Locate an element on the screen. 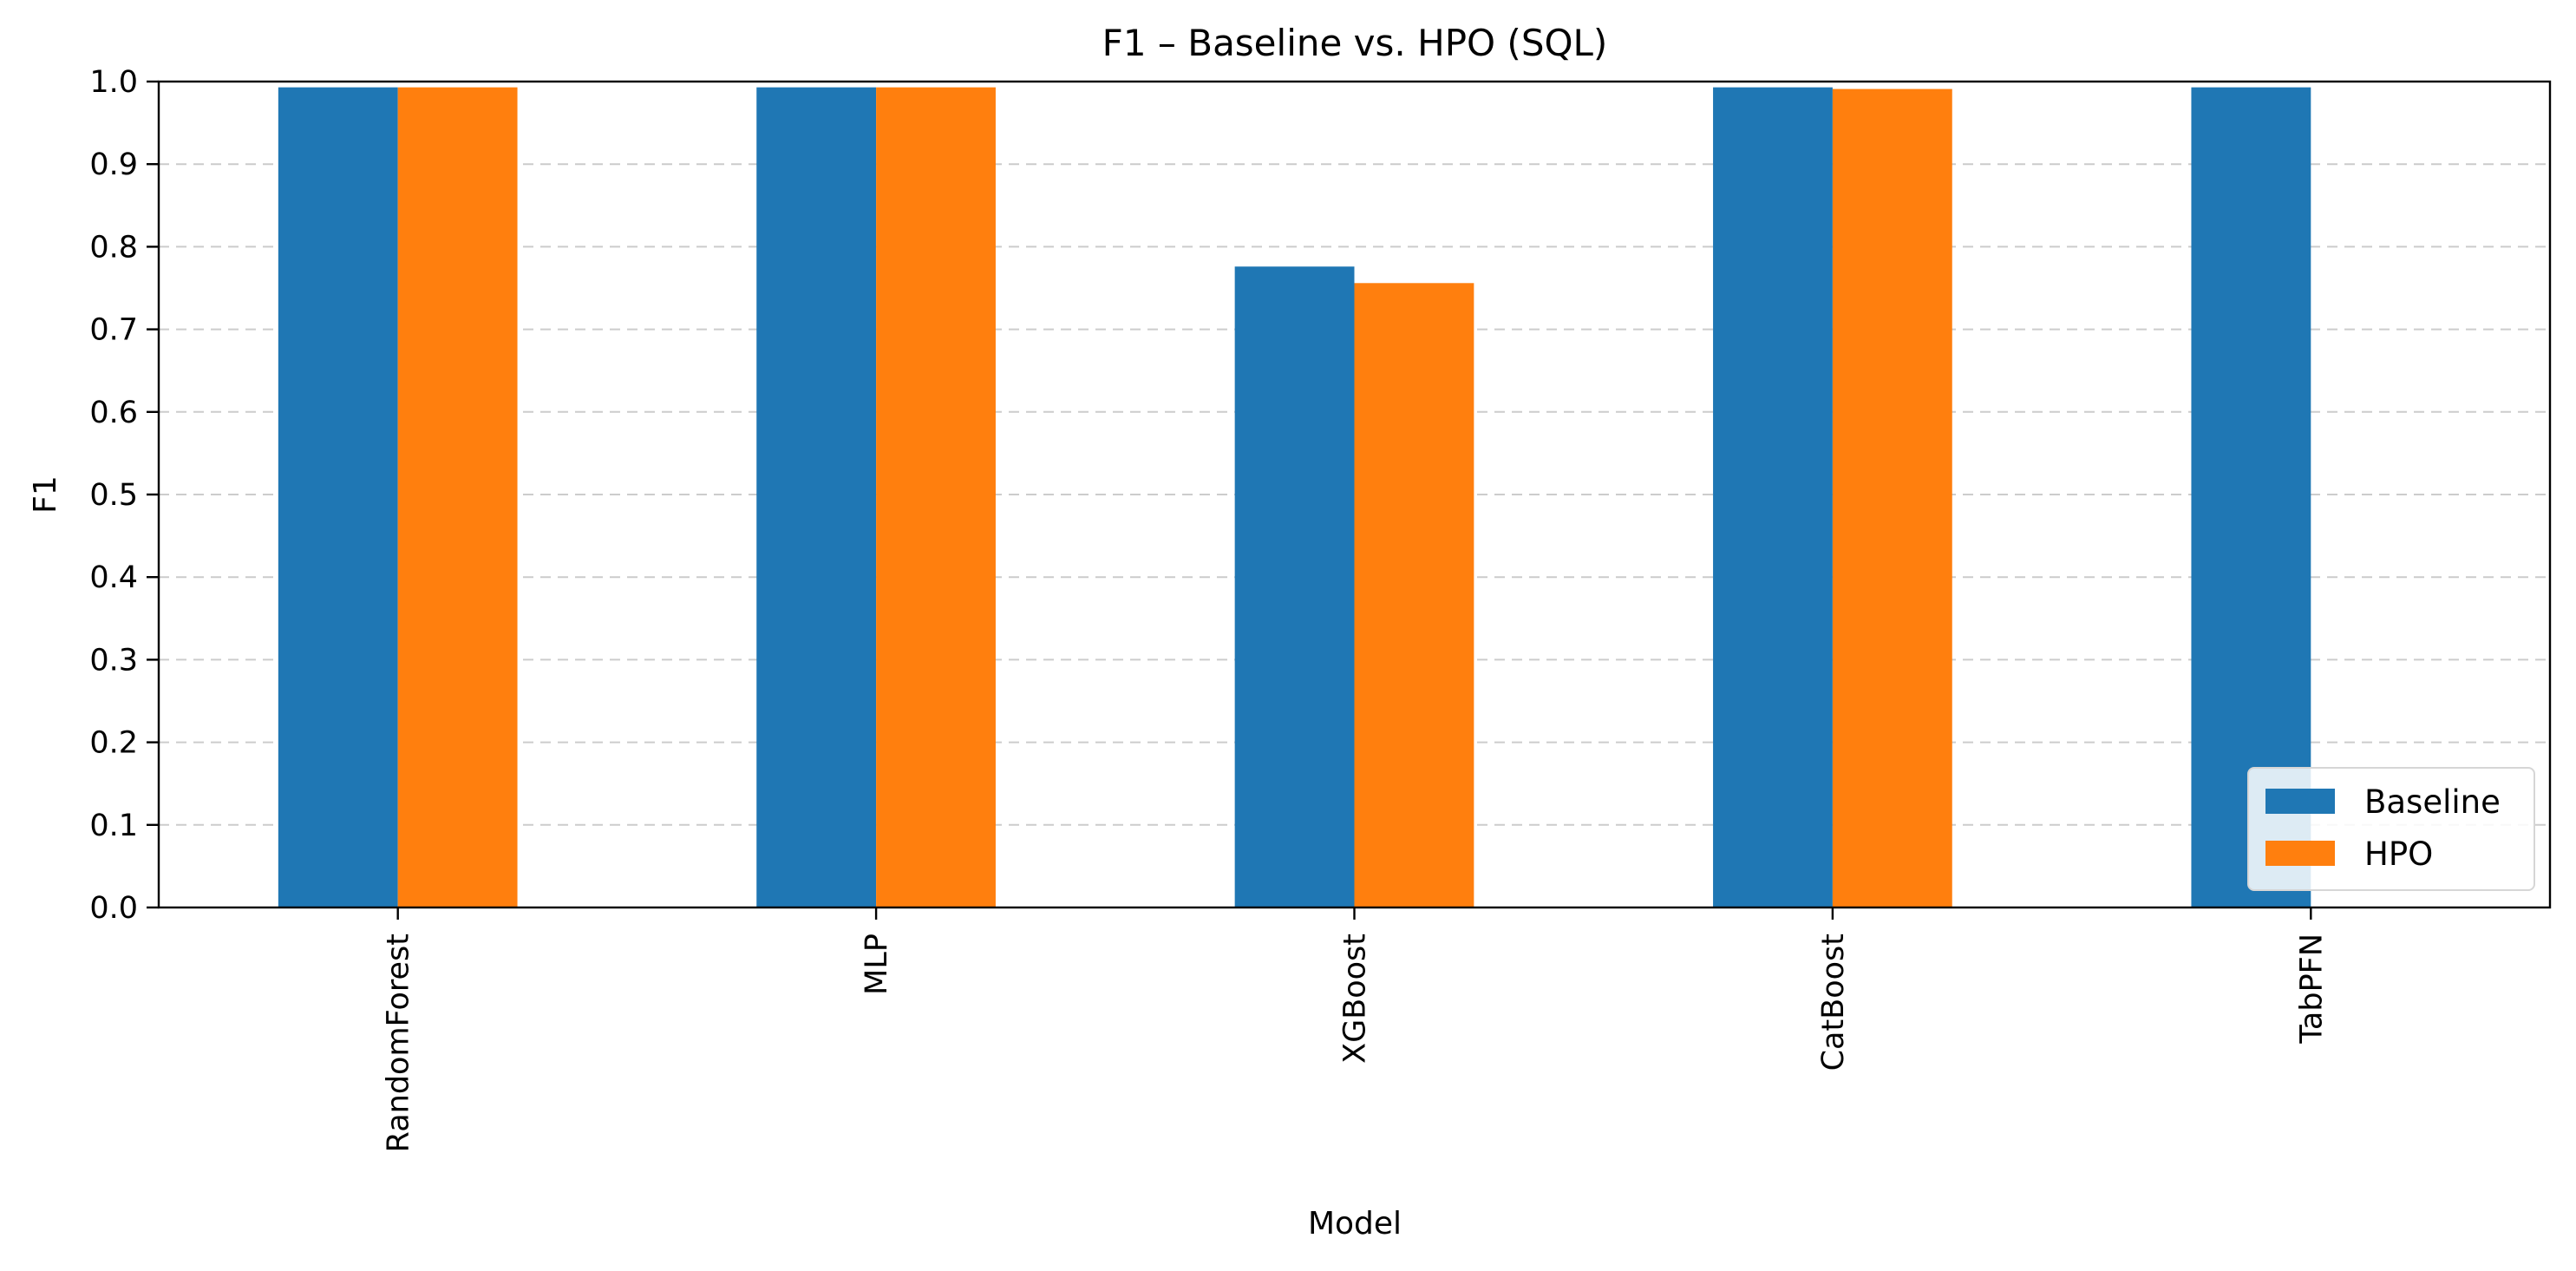 Image resolution: width=2576 pixels, height=1271 pixels. bar-baseline-catboost is located at coordinates (1773, 497).